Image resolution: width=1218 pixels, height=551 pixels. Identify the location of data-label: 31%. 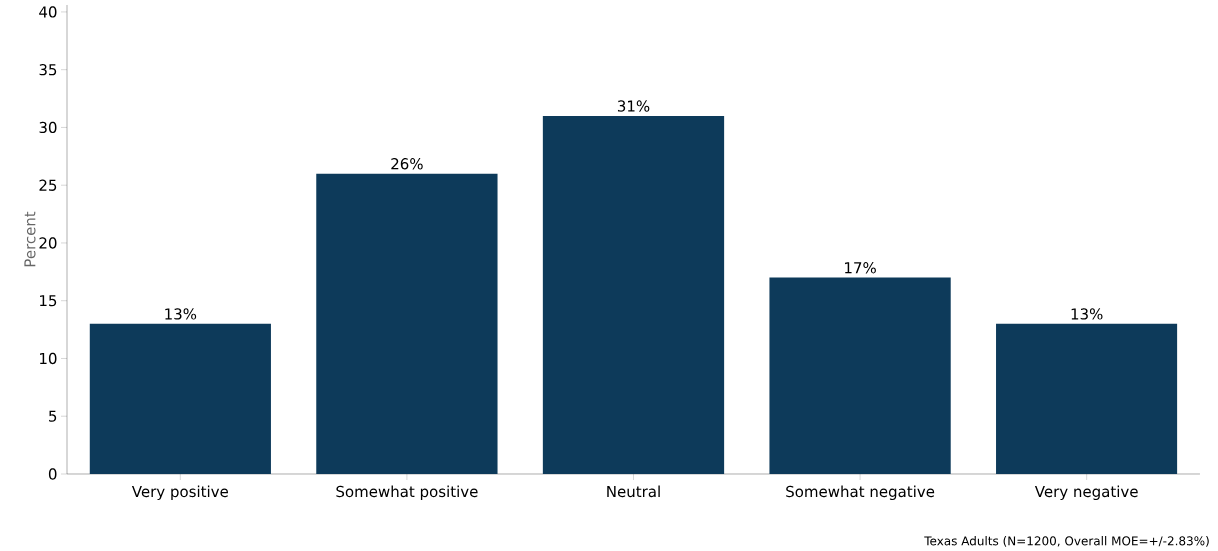
(633, 106).